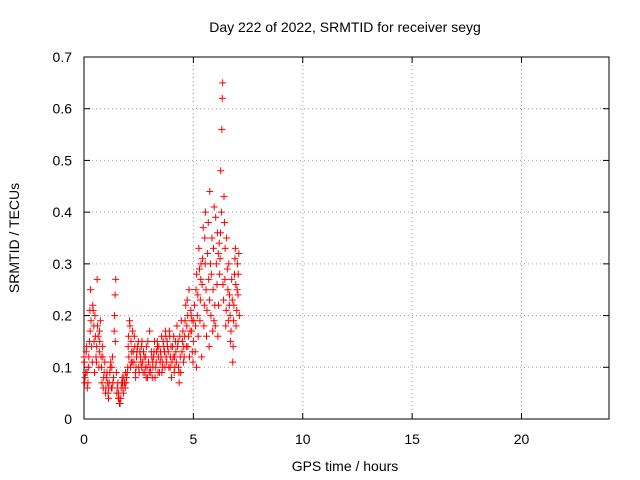  I want to click on x-tick-label: 10, so click(303, 439).